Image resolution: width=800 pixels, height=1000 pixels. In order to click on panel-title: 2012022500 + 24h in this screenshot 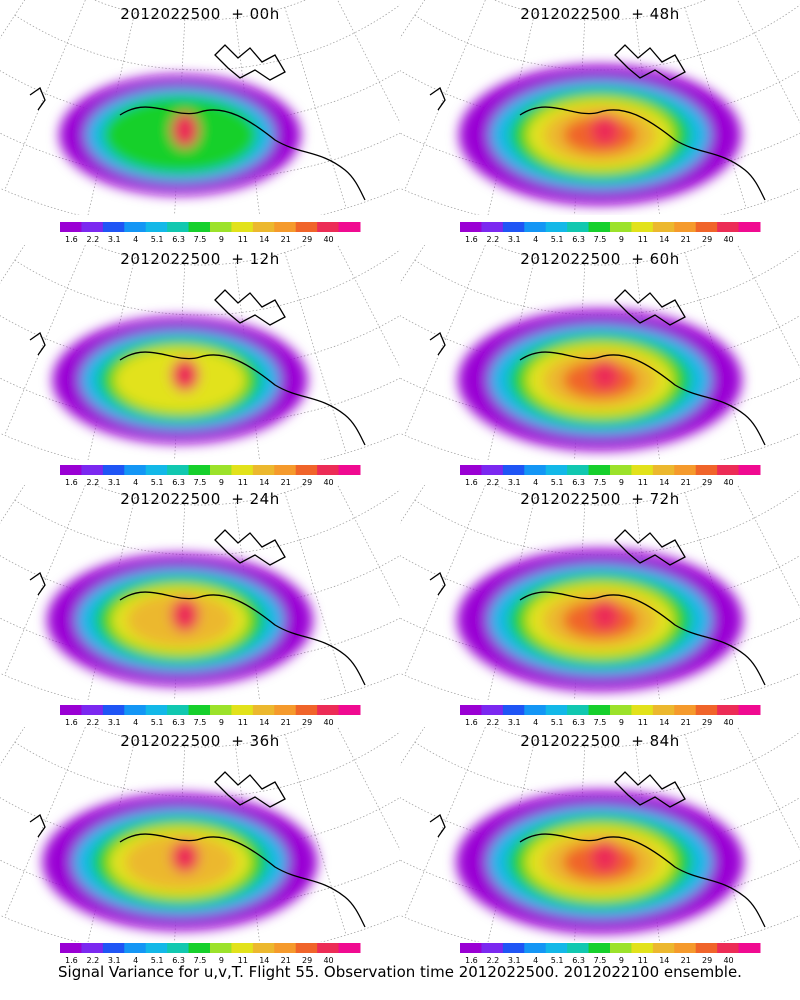, I will do `click(200, 499)`.